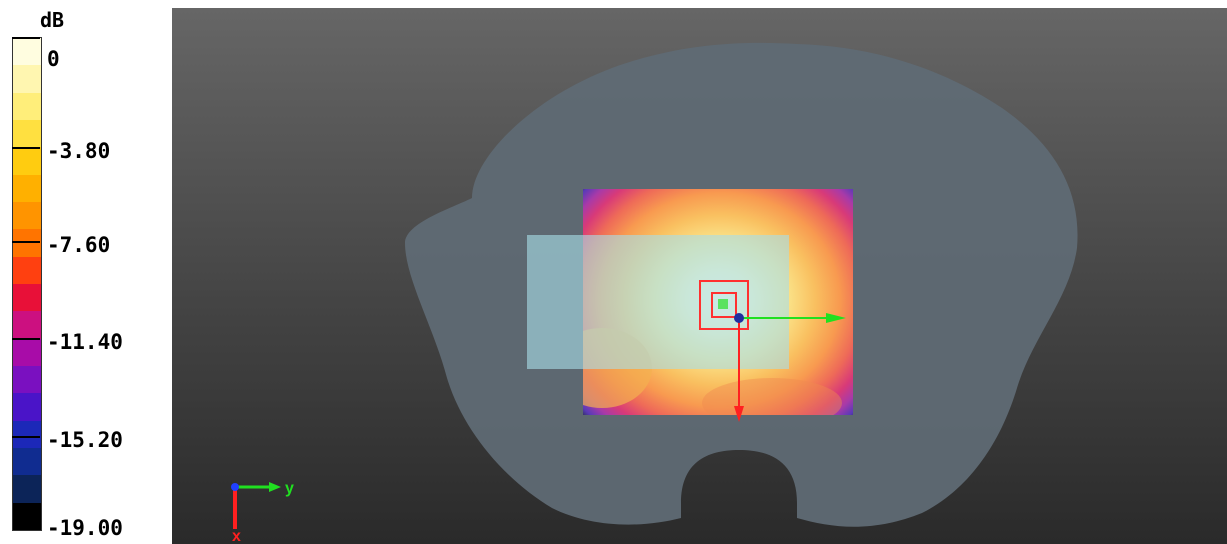 This screenshot has width=1227, height=544. Describe the element at coordinates (235, 487) in the screenshot. I see `triad-z-axis` at that location.